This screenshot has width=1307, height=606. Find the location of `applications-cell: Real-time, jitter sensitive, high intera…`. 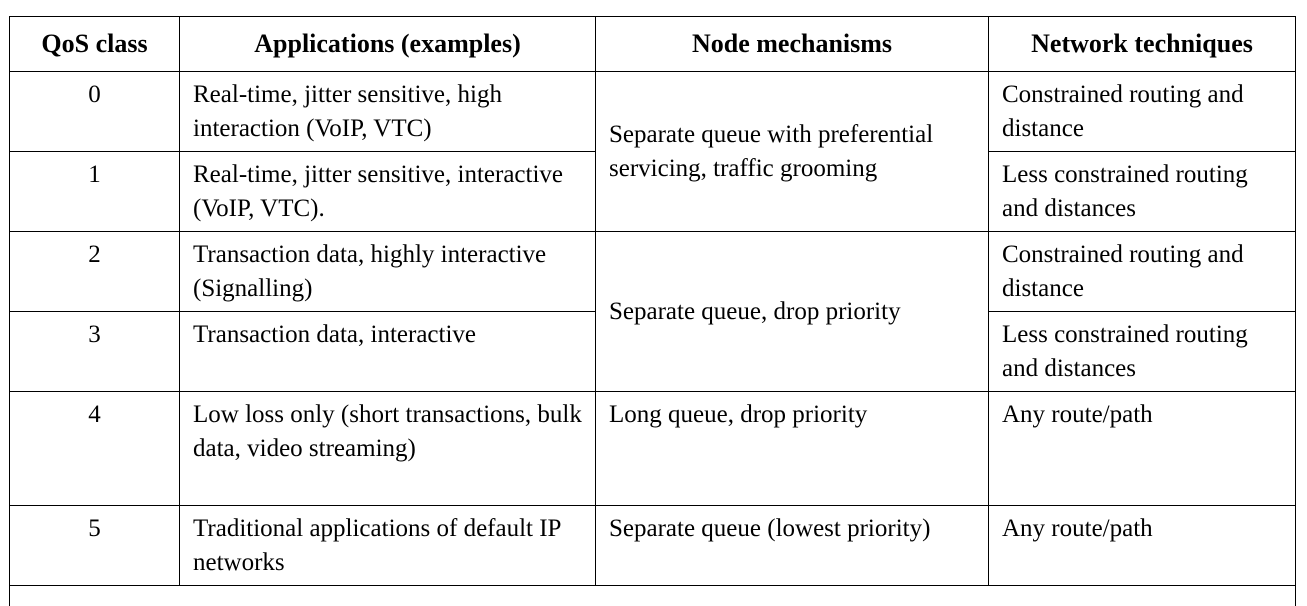

applications-cell: Real-time, jitter sensitive, high intera… is located at coordinates (387, 111).